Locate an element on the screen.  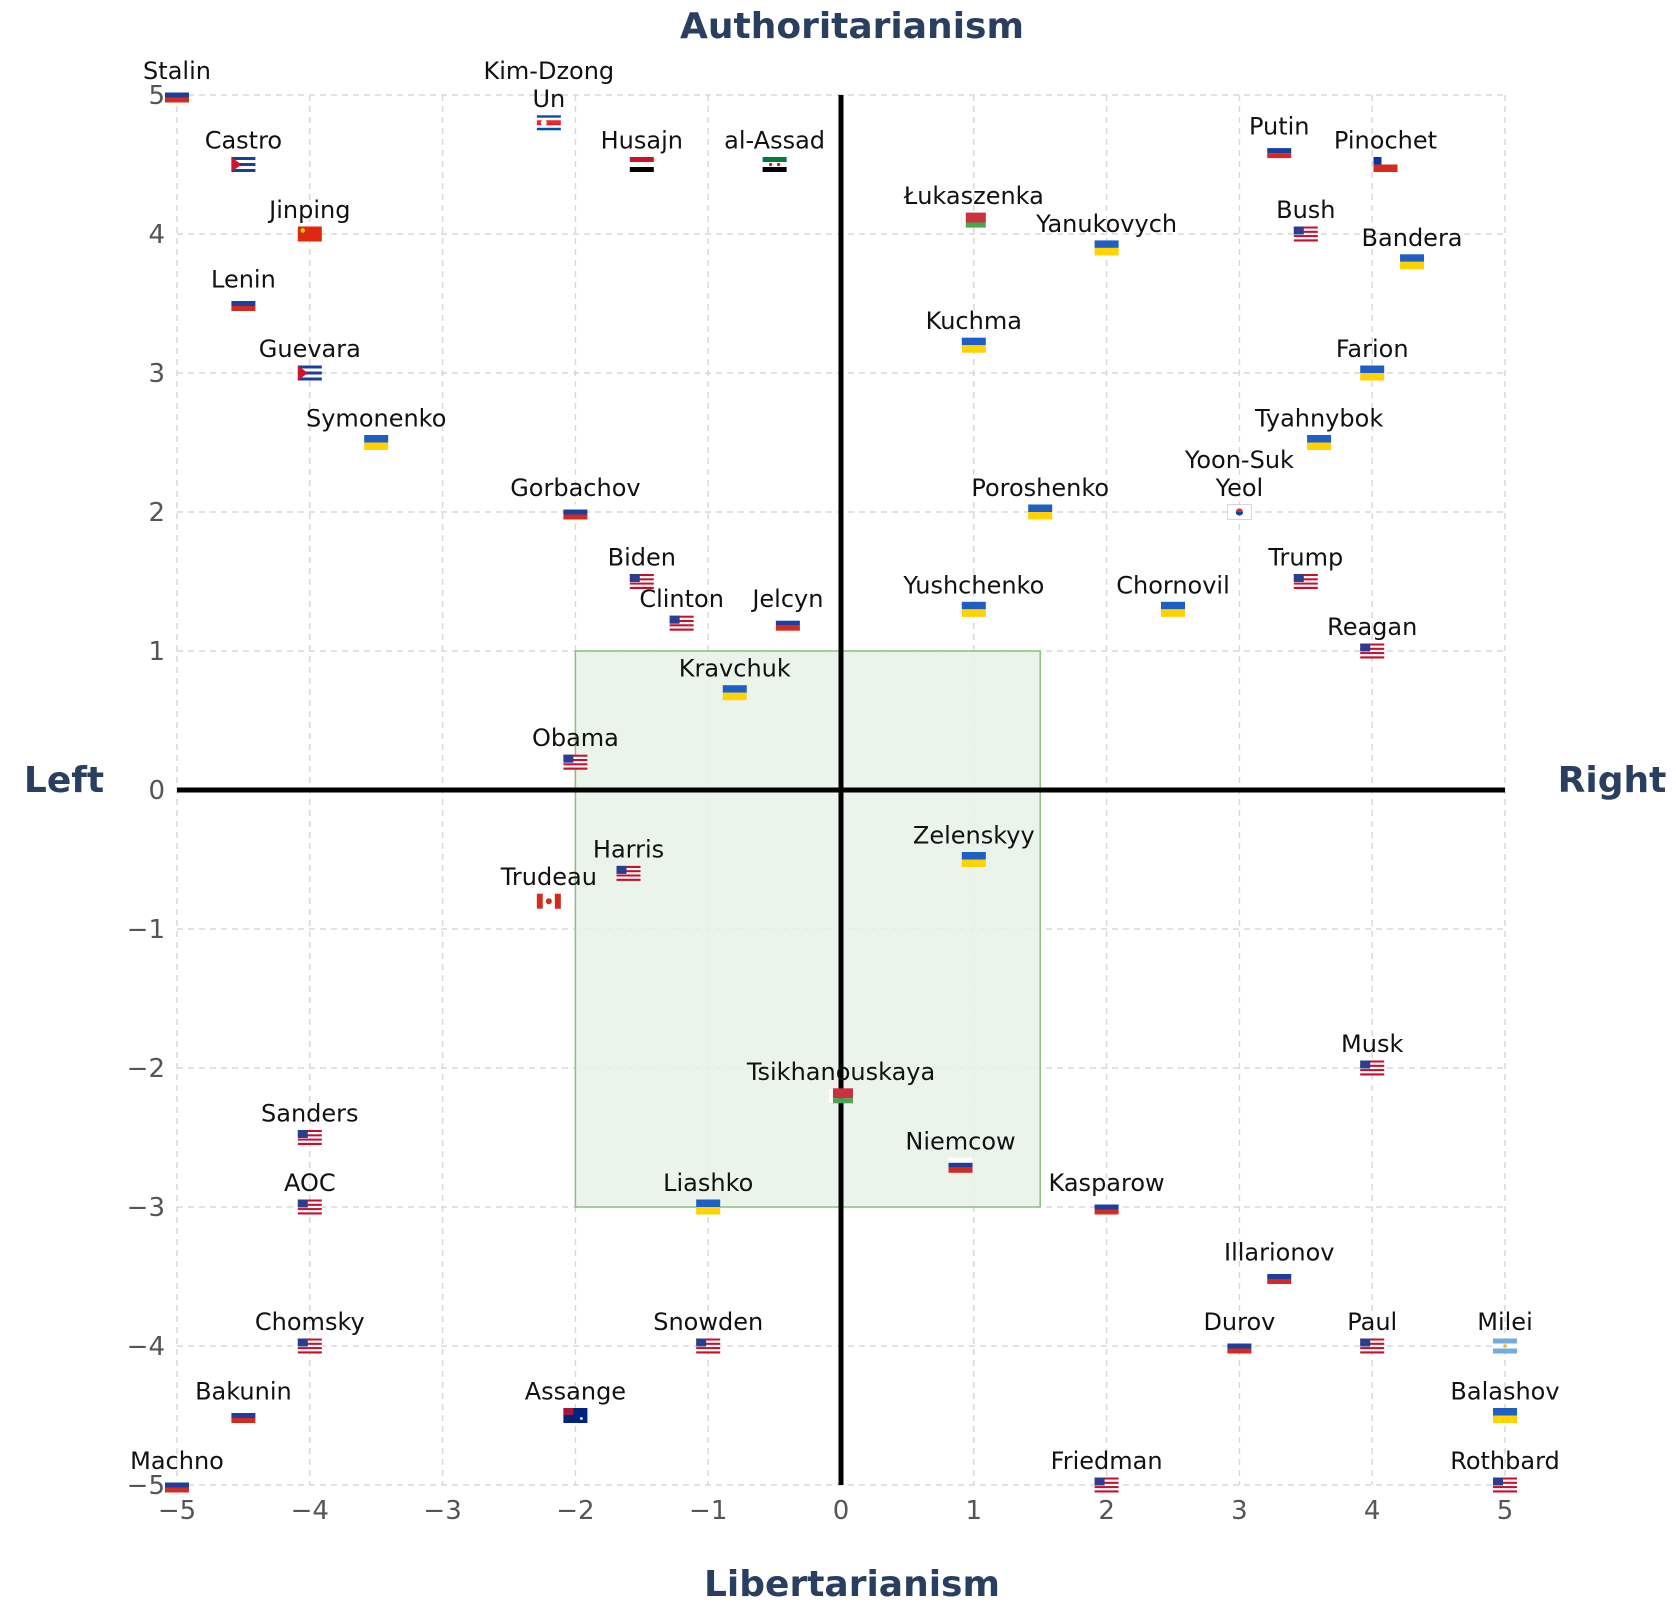
point-label: Lenin is located at coordinates (243, 280).